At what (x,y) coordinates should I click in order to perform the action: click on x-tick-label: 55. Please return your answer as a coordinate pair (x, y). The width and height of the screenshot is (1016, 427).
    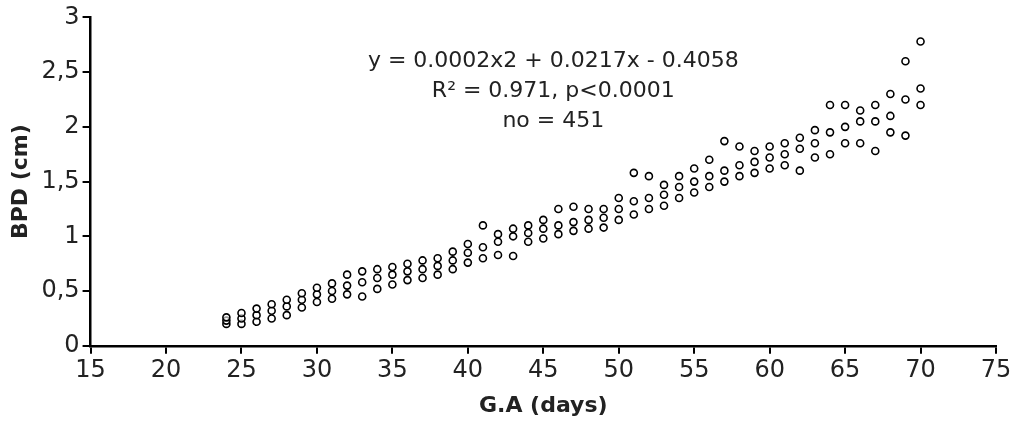
    Looking at the image, I should click on (694, 369).